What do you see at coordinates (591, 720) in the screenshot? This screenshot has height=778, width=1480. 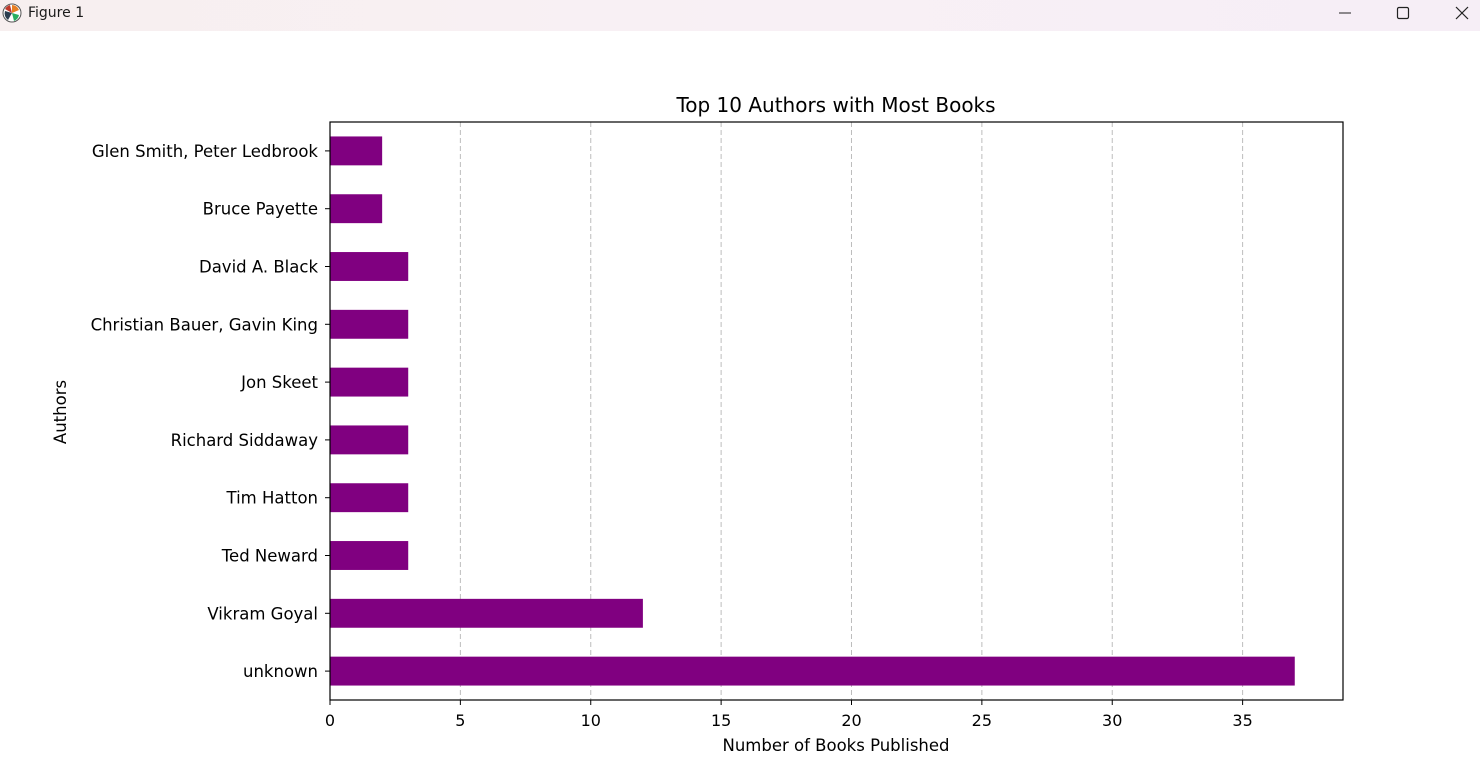 I see `x-tick-label: 10` at bounding box center [591, 720].